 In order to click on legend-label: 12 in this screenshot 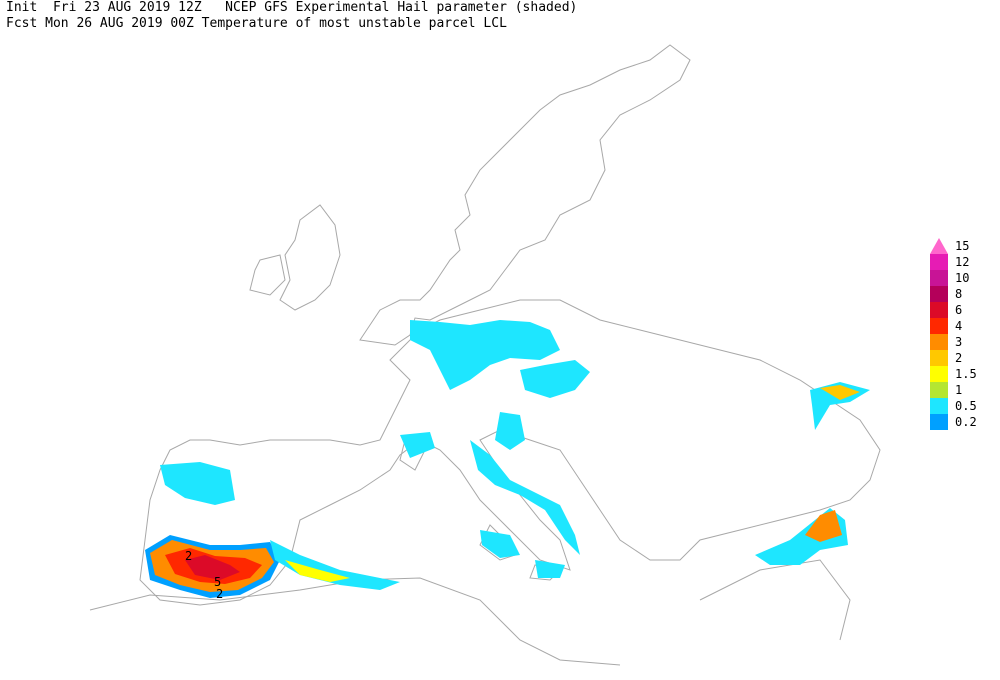, I will do `click(962, 262)`.